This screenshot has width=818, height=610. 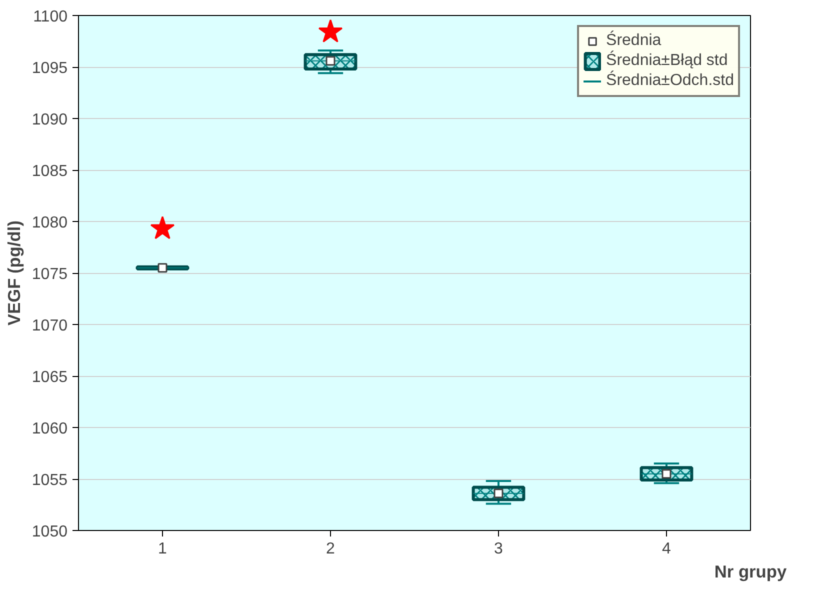 I want to click on y-tick-label: 1055, so click(x=50, y=480).